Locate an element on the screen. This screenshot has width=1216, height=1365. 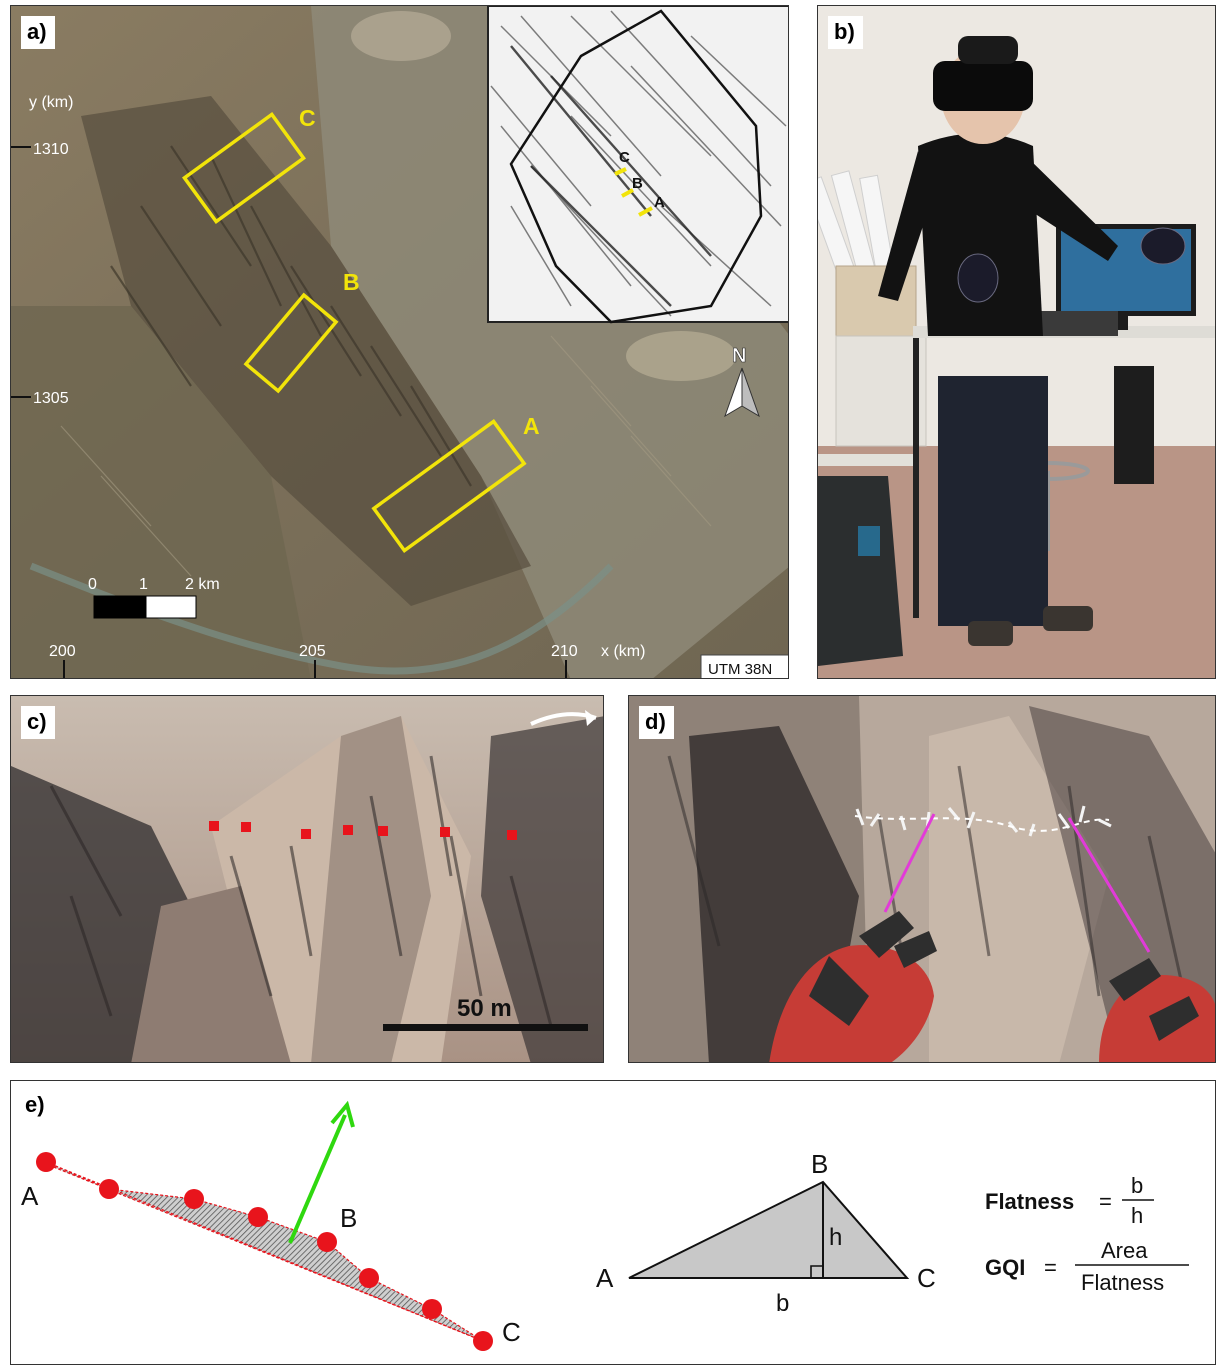
panel-label-b: b) is located at coordinates (845, 32).